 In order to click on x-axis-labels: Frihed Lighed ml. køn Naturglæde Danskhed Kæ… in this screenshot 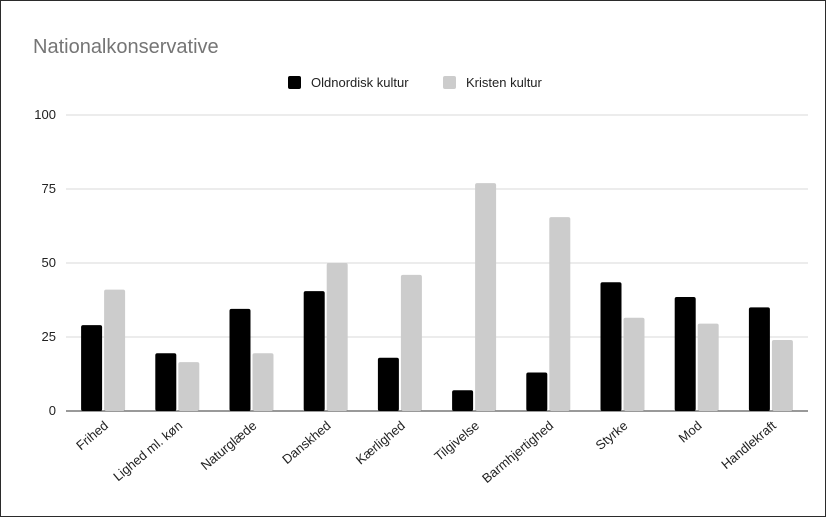, I will do `click(426, 452)`.